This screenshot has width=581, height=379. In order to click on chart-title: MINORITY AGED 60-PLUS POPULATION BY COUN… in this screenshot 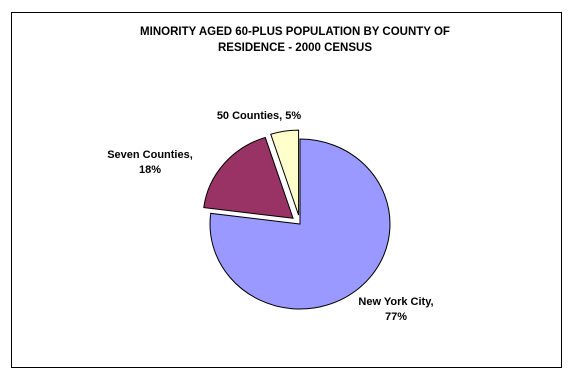, I will do `click(295, 40)`.